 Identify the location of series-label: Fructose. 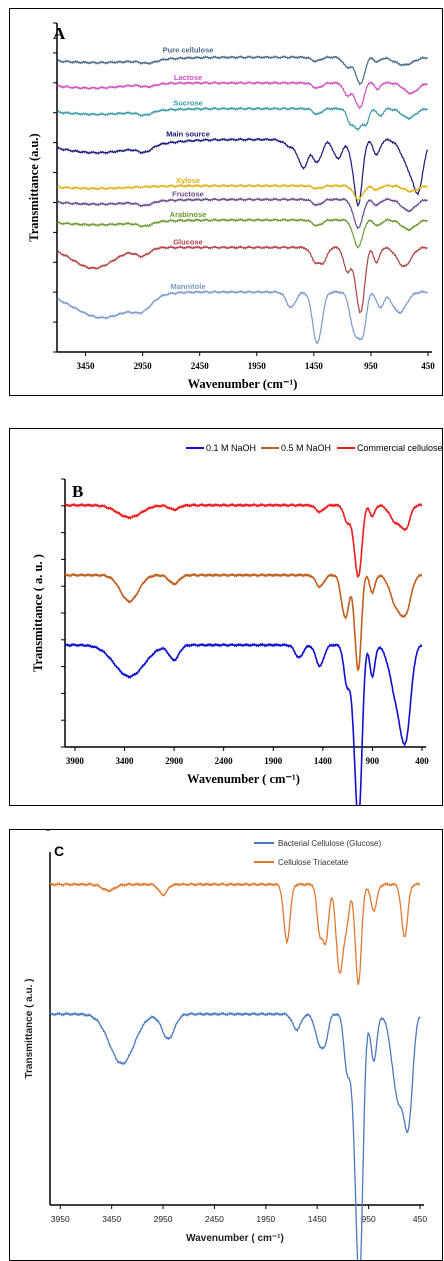
(188, 193).